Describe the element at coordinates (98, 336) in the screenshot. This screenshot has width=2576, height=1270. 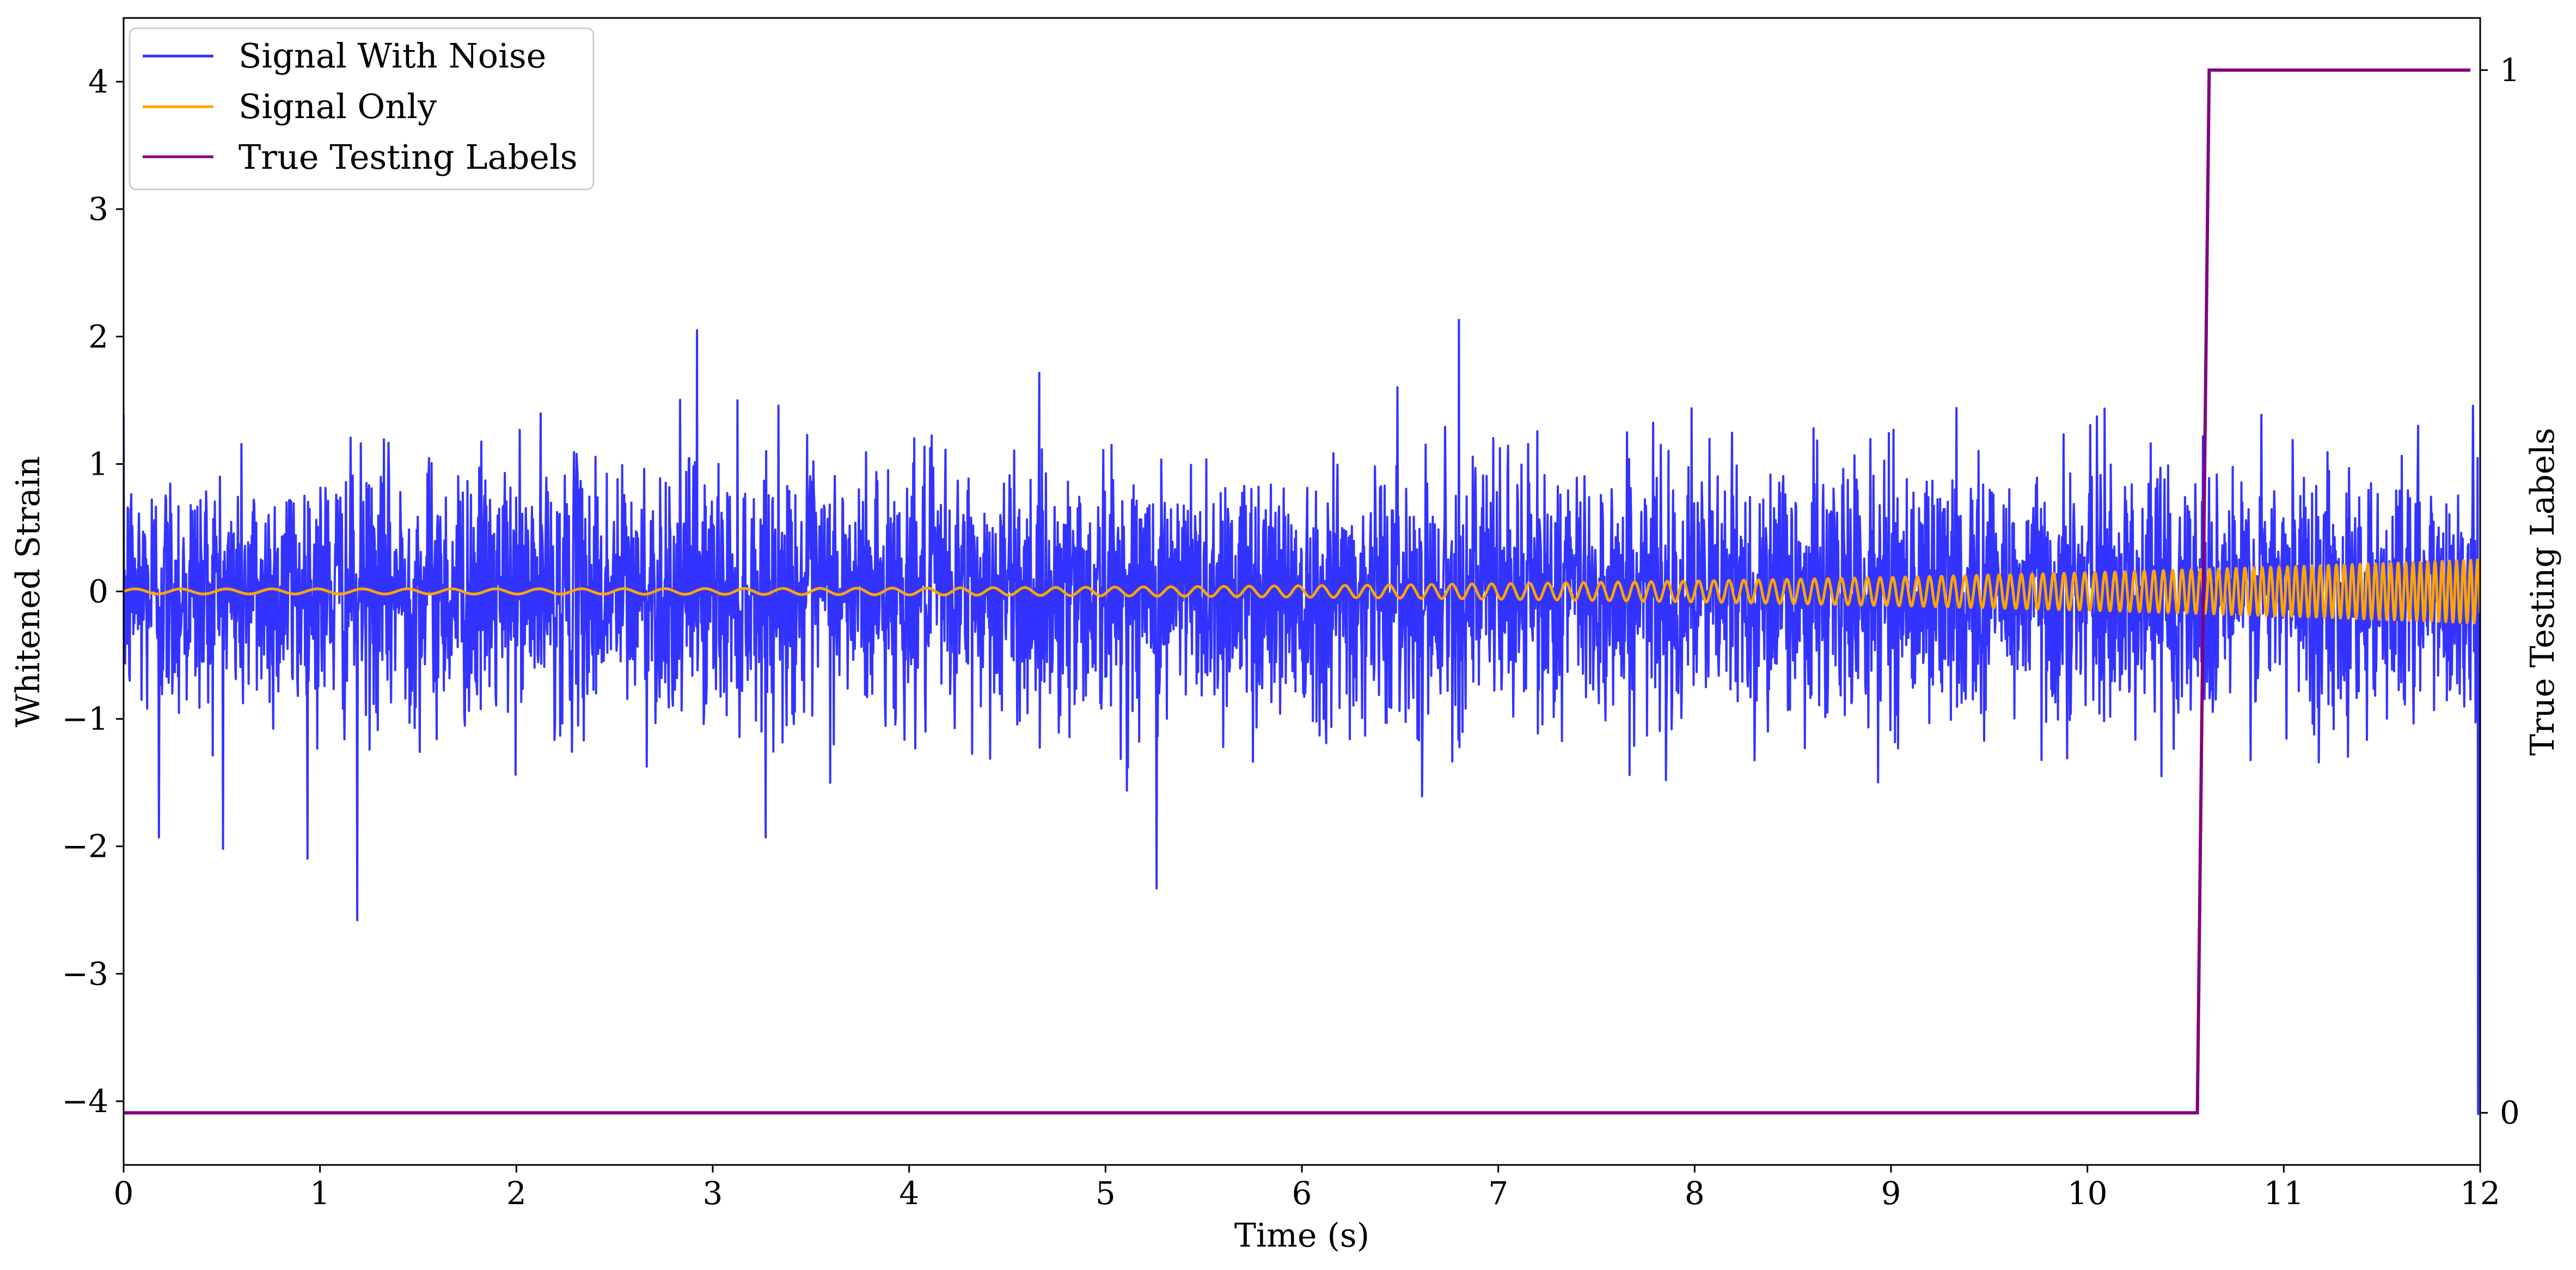
I see `y-tick-label: 2` at that location.